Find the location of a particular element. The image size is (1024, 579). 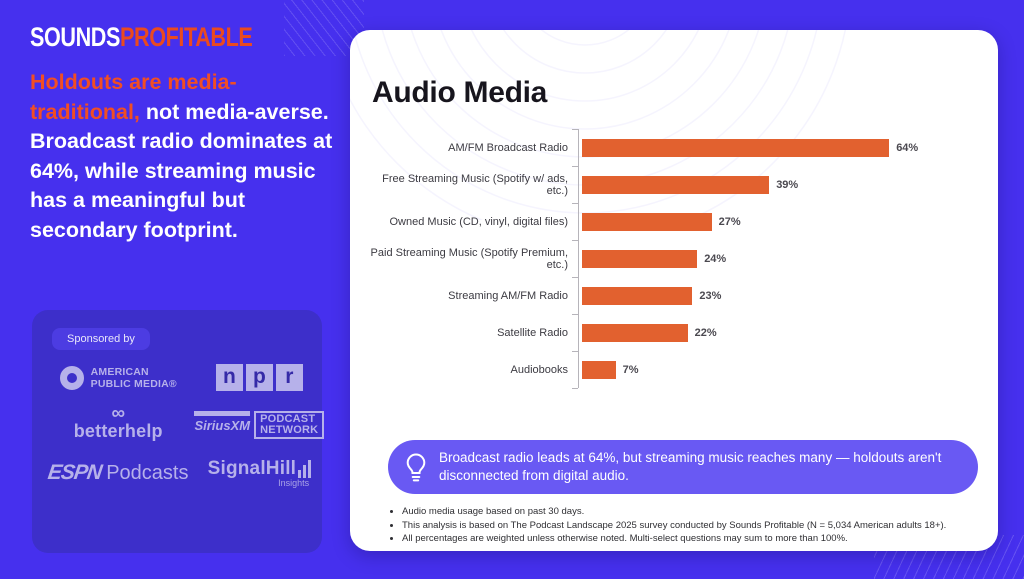

signal-hill-insights-label: Insights is located at coordinates (294, 483).